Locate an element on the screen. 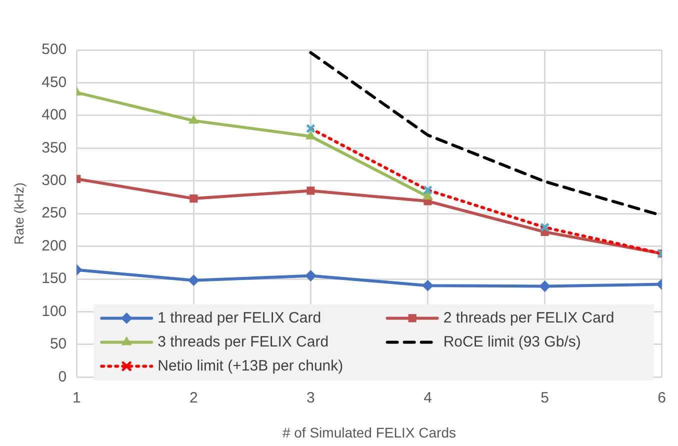 Image resolution: width=678 pixels, height=446 pixels. x-tick-label: 6 is located at coordinates (662, 397).